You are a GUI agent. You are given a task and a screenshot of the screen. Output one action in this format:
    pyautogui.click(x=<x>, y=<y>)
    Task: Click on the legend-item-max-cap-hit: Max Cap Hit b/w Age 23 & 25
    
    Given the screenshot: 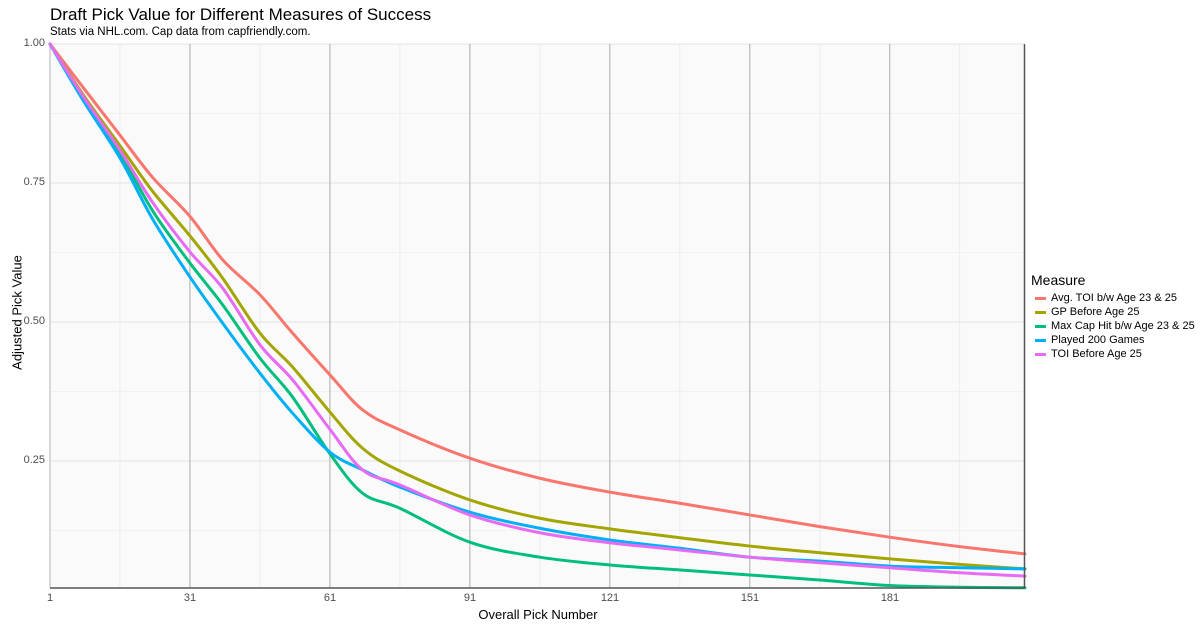 What is the action you would take?
    pyautogui.click(x=1113, y=326)
    